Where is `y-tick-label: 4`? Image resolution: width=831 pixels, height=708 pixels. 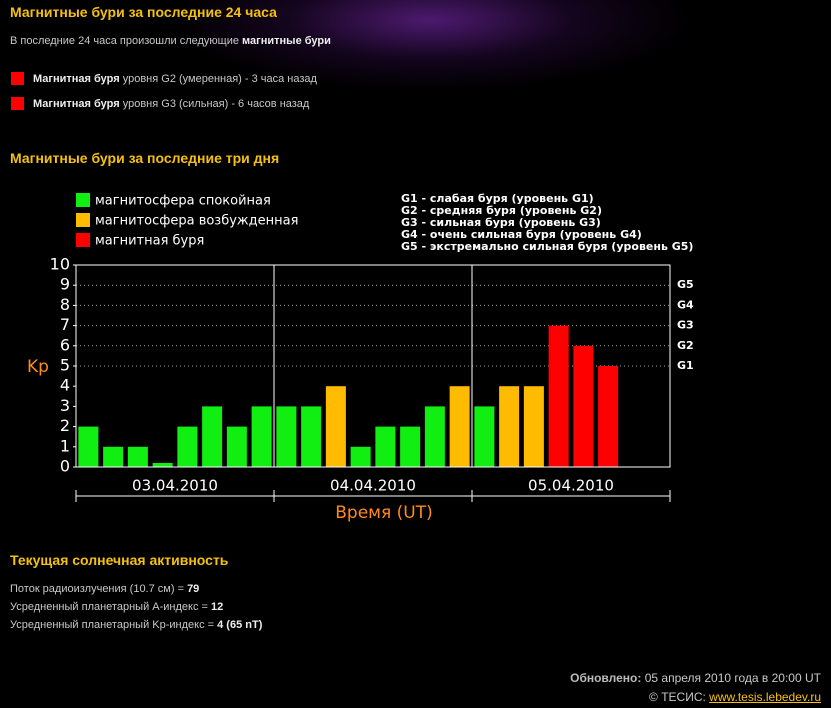 y-tick-label: 4 is located at coordinates (65, 385).